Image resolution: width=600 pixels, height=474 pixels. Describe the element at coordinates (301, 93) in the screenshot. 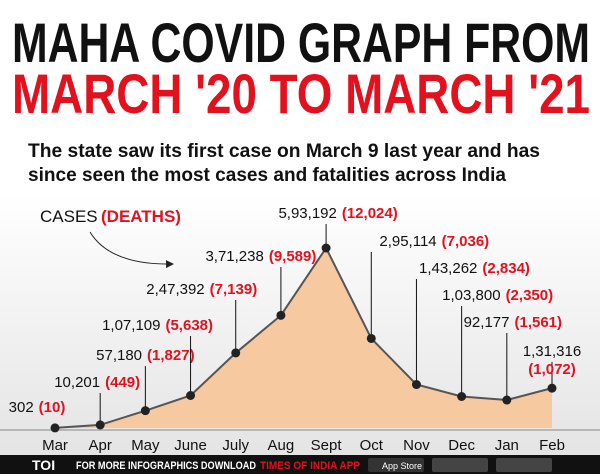

I see `chart-title-line2: MARCH '20 TO MARCH '21` at that location.